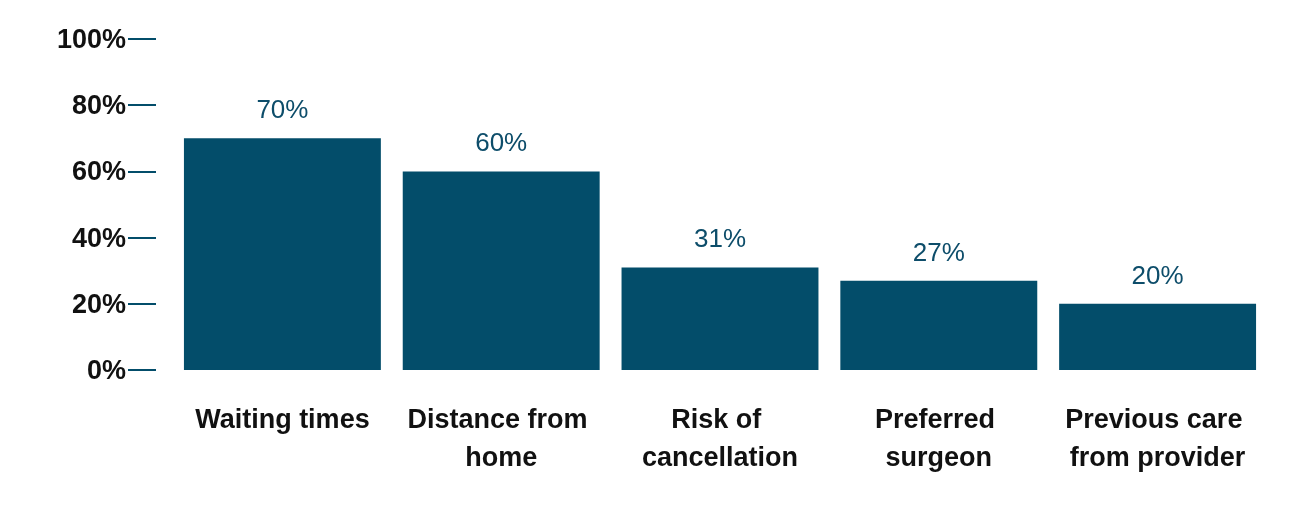  I want to click on x-tick-label: Preferred surgeon, so click(939, 438).